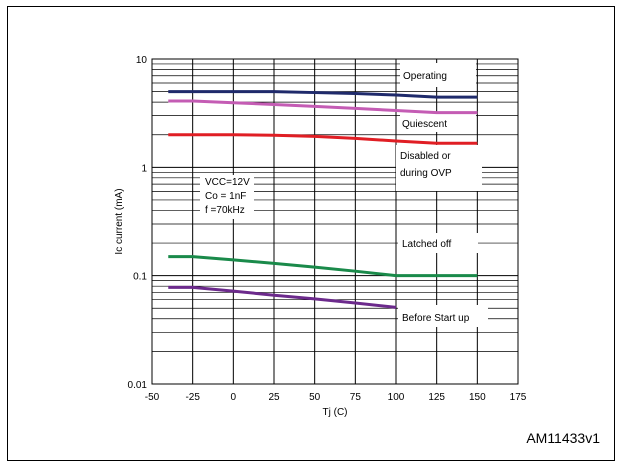 The image size is (623, 468). What do you see at coordinates (436, 397) in the screenshot?
I see `x-tick-label: 125` at bounding box center [436, 397].